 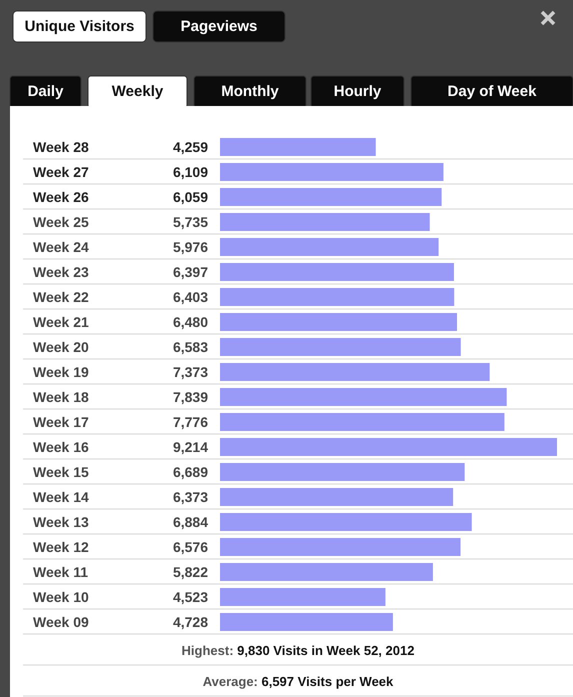 I want to click on data-label: 9,214, so click(x=190, y=447).